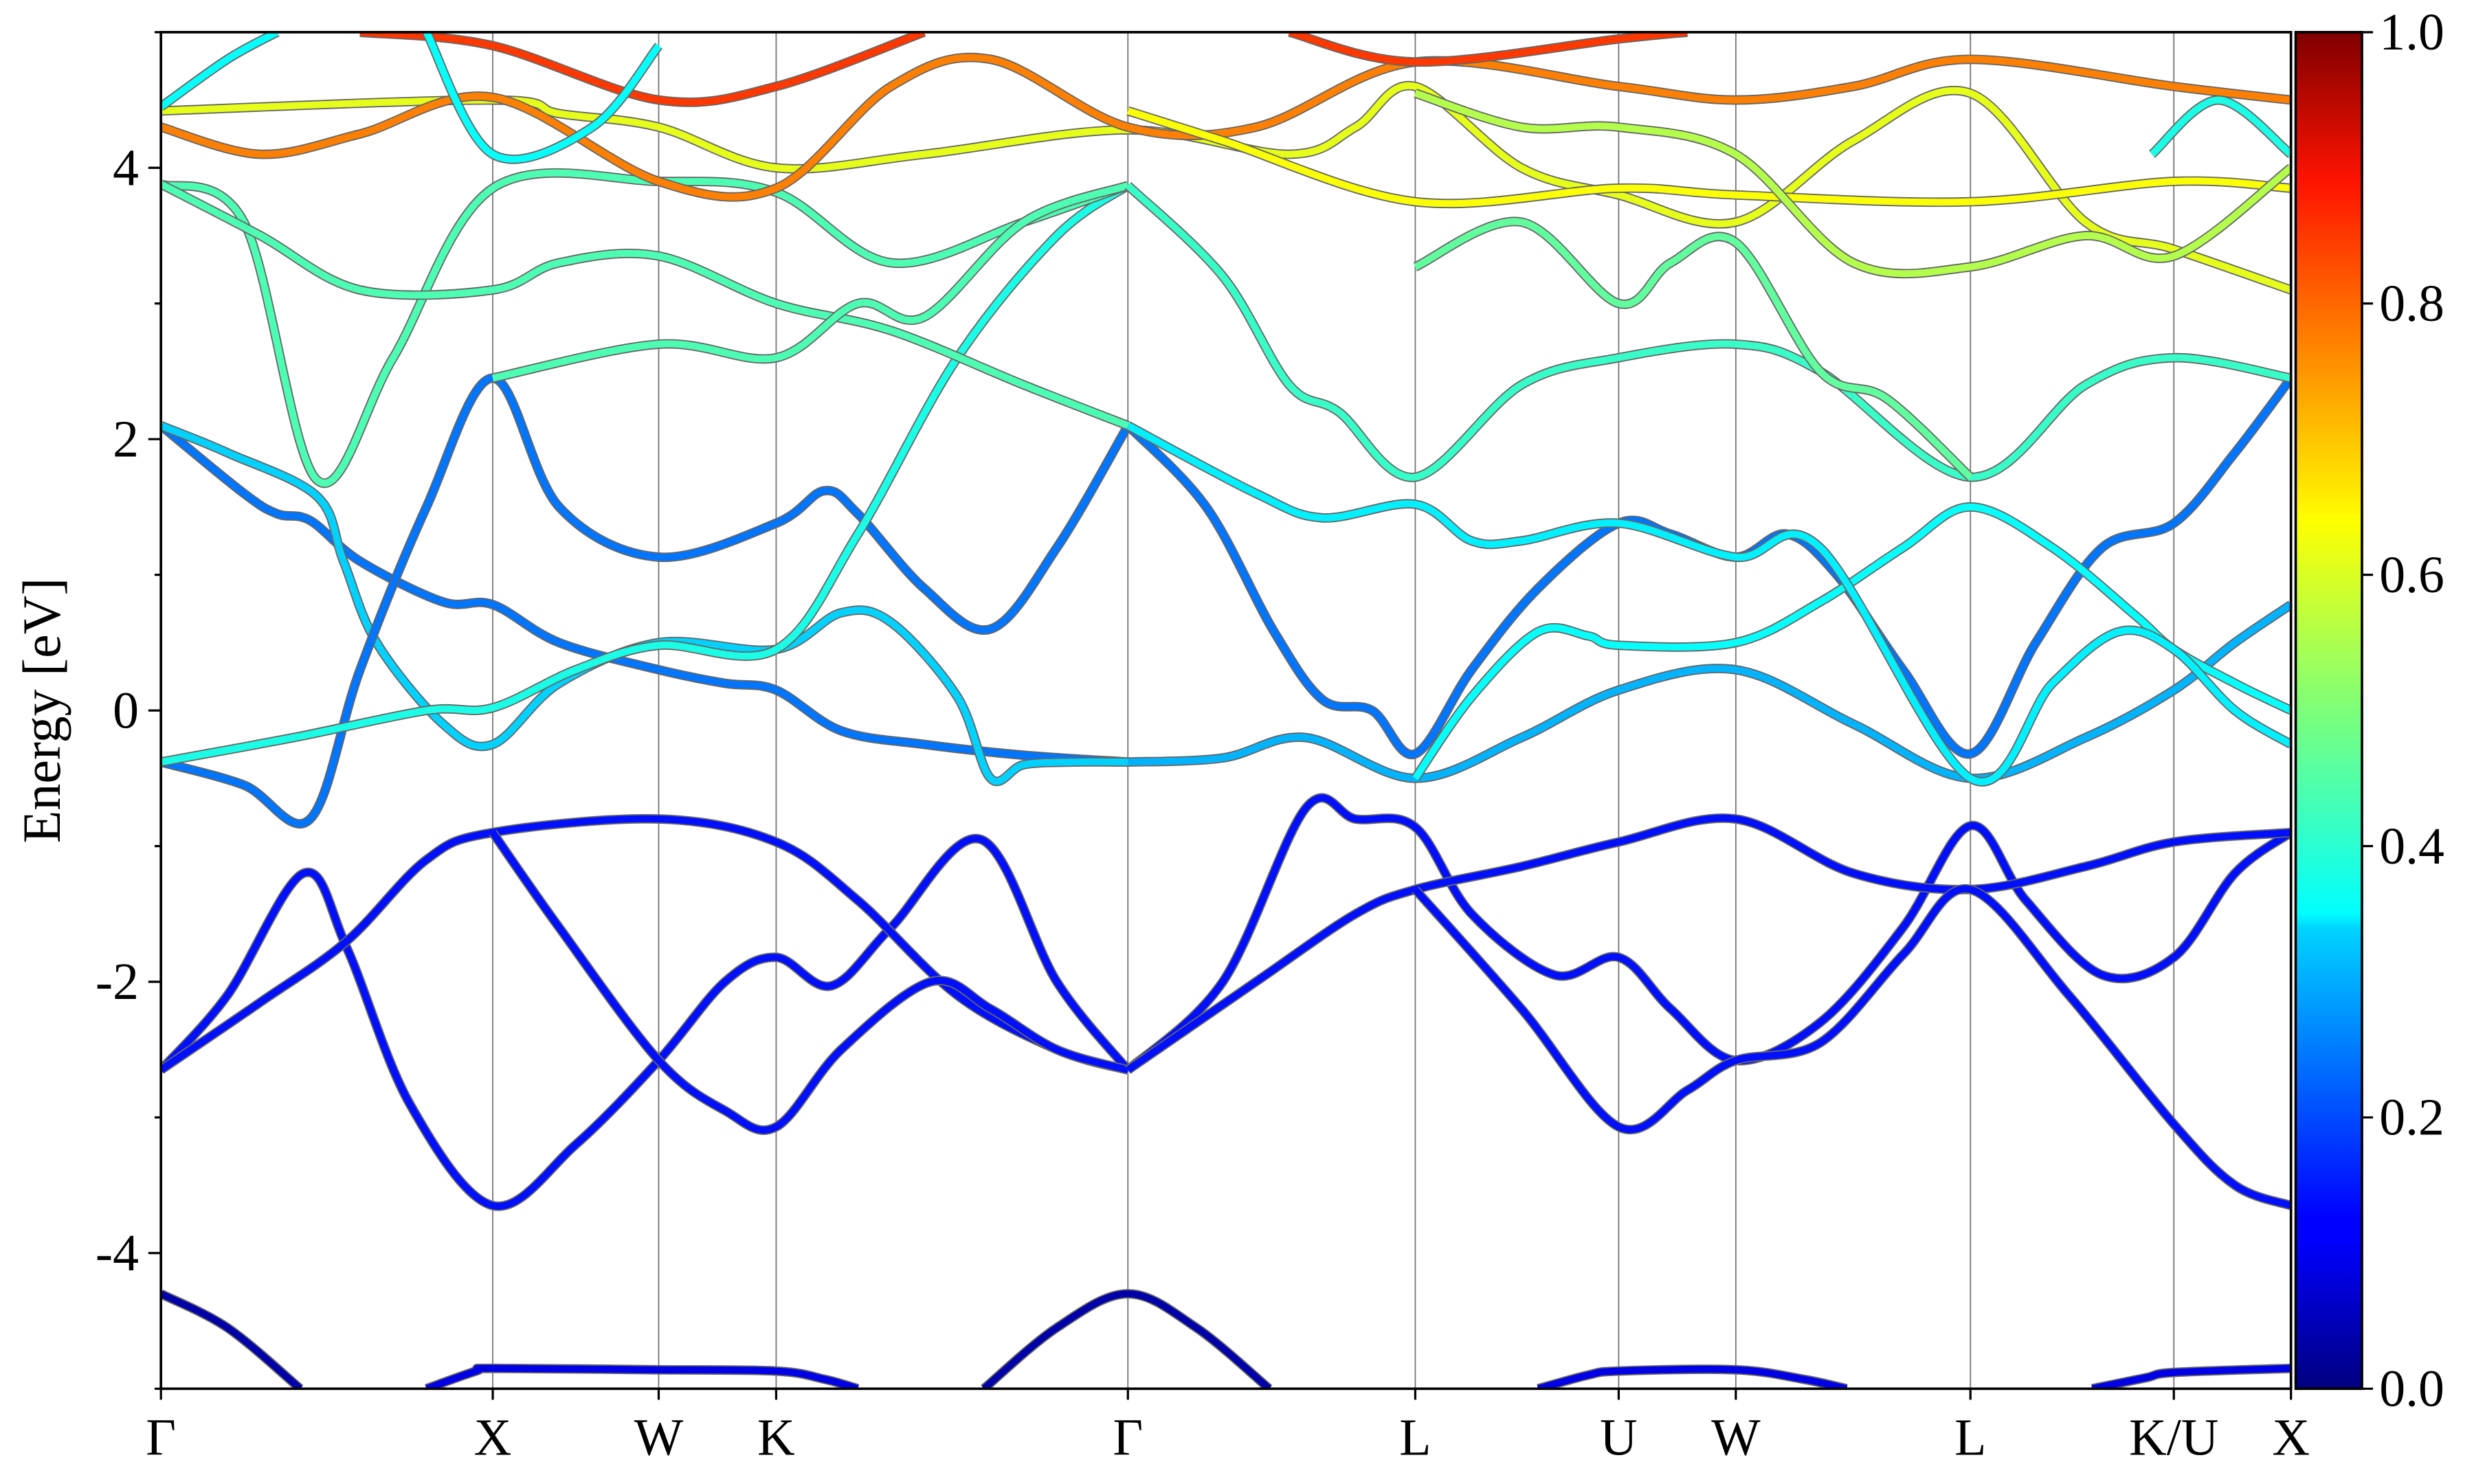  I want to click on colorbar-tick-label: 0.0, so click(2411, 1389).